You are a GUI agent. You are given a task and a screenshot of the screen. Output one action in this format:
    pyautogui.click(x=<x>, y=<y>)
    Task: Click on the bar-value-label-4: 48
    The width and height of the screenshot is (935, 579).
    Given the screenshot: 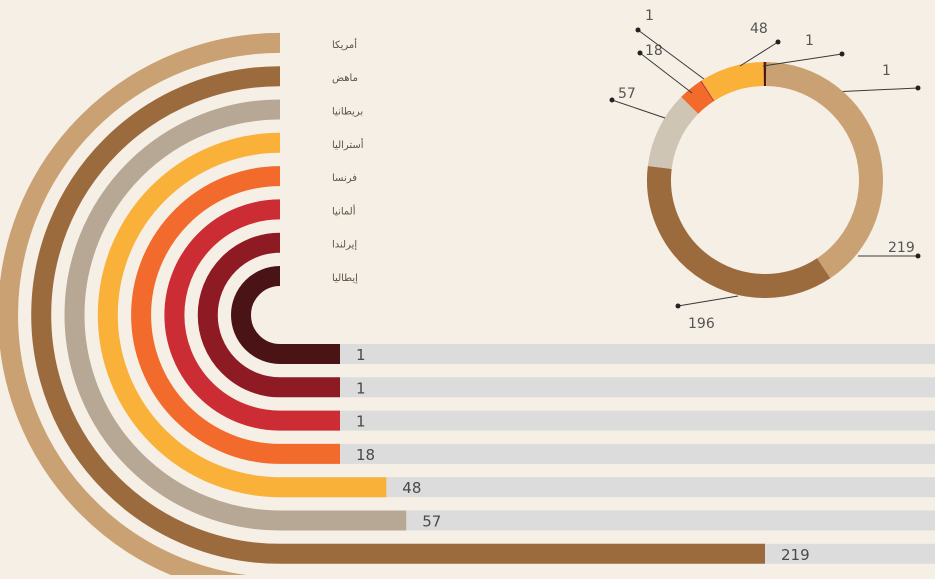 What is the action you would take?
    pyautogui.click(x=411, y=488)
    